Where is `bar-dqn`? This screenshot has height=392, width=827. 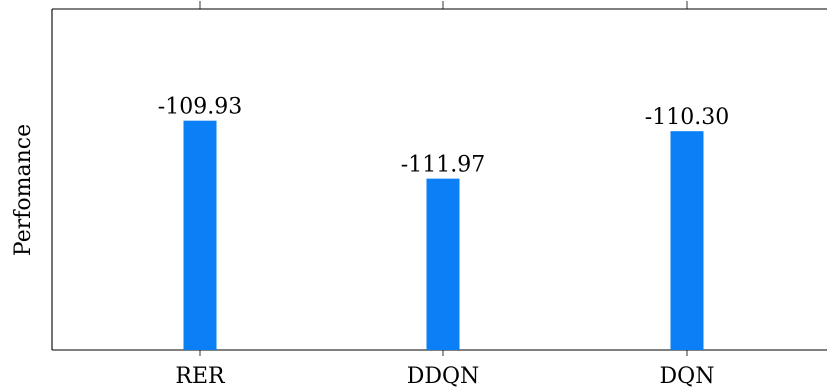
bar-dqn is located at coordinates (687, 240).